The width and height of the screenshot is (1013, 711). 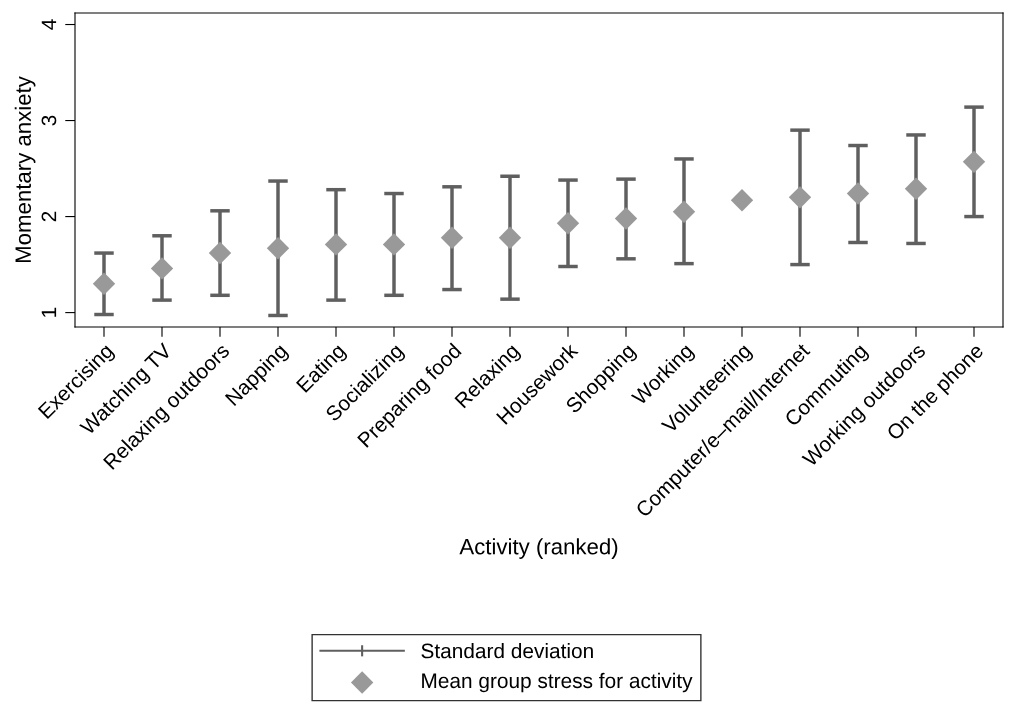 What do you see at coordinates (49, 312) in the screenshot?
I see `y-tick-label: 1` at bounding box center [49, 312].